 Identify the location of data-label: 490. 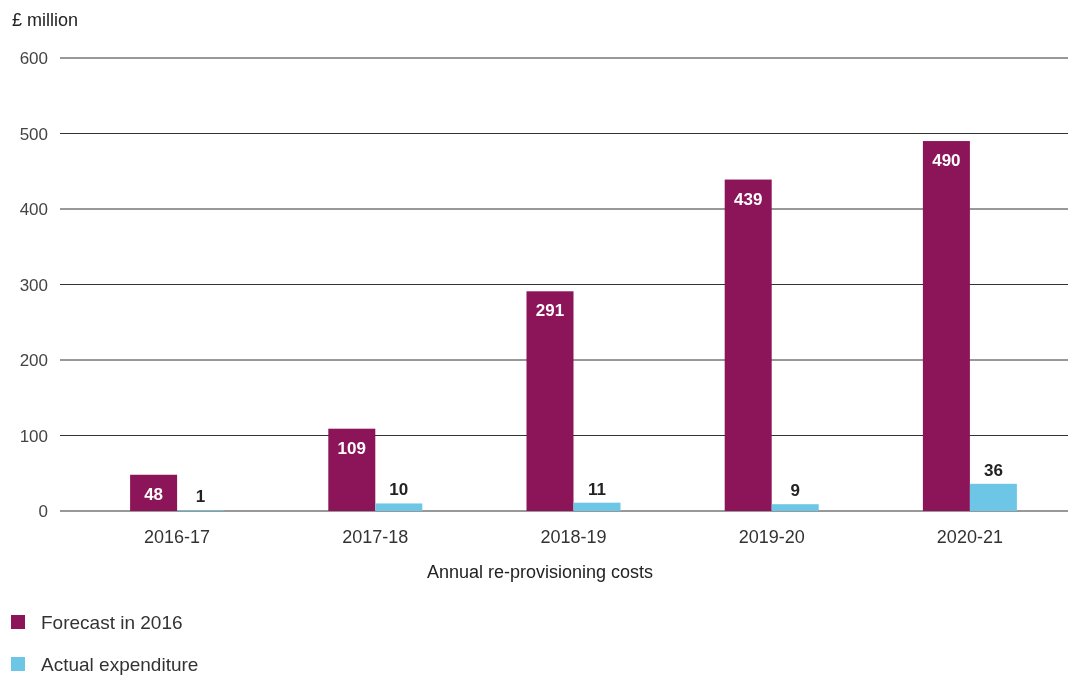
(946, 161).